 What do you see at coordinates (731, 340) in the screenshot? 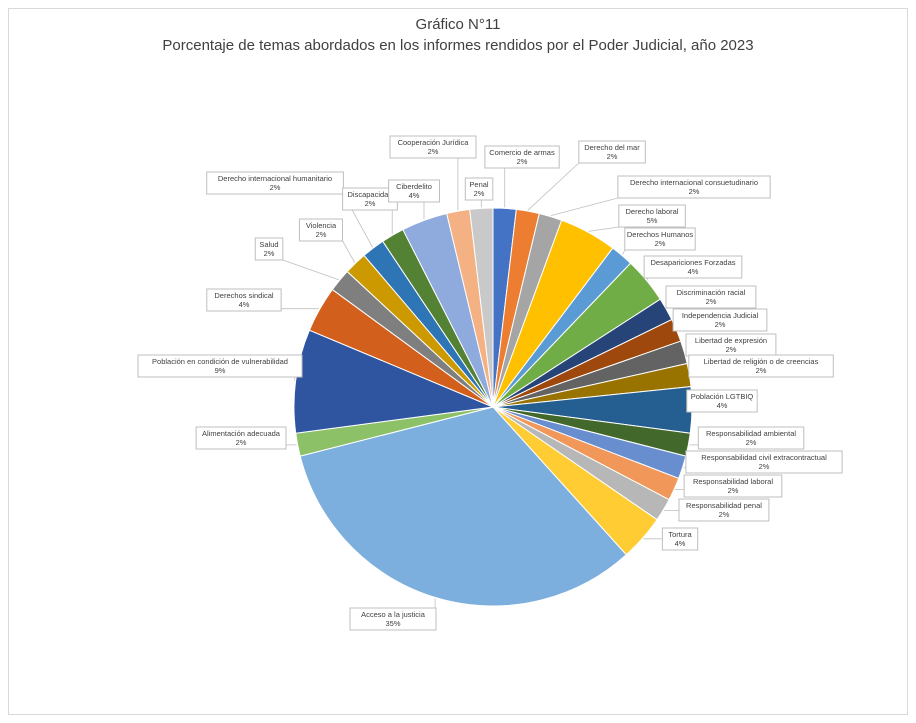
I see `slice-label-8: Libertad de expresión` at bounding box center [731, 340].